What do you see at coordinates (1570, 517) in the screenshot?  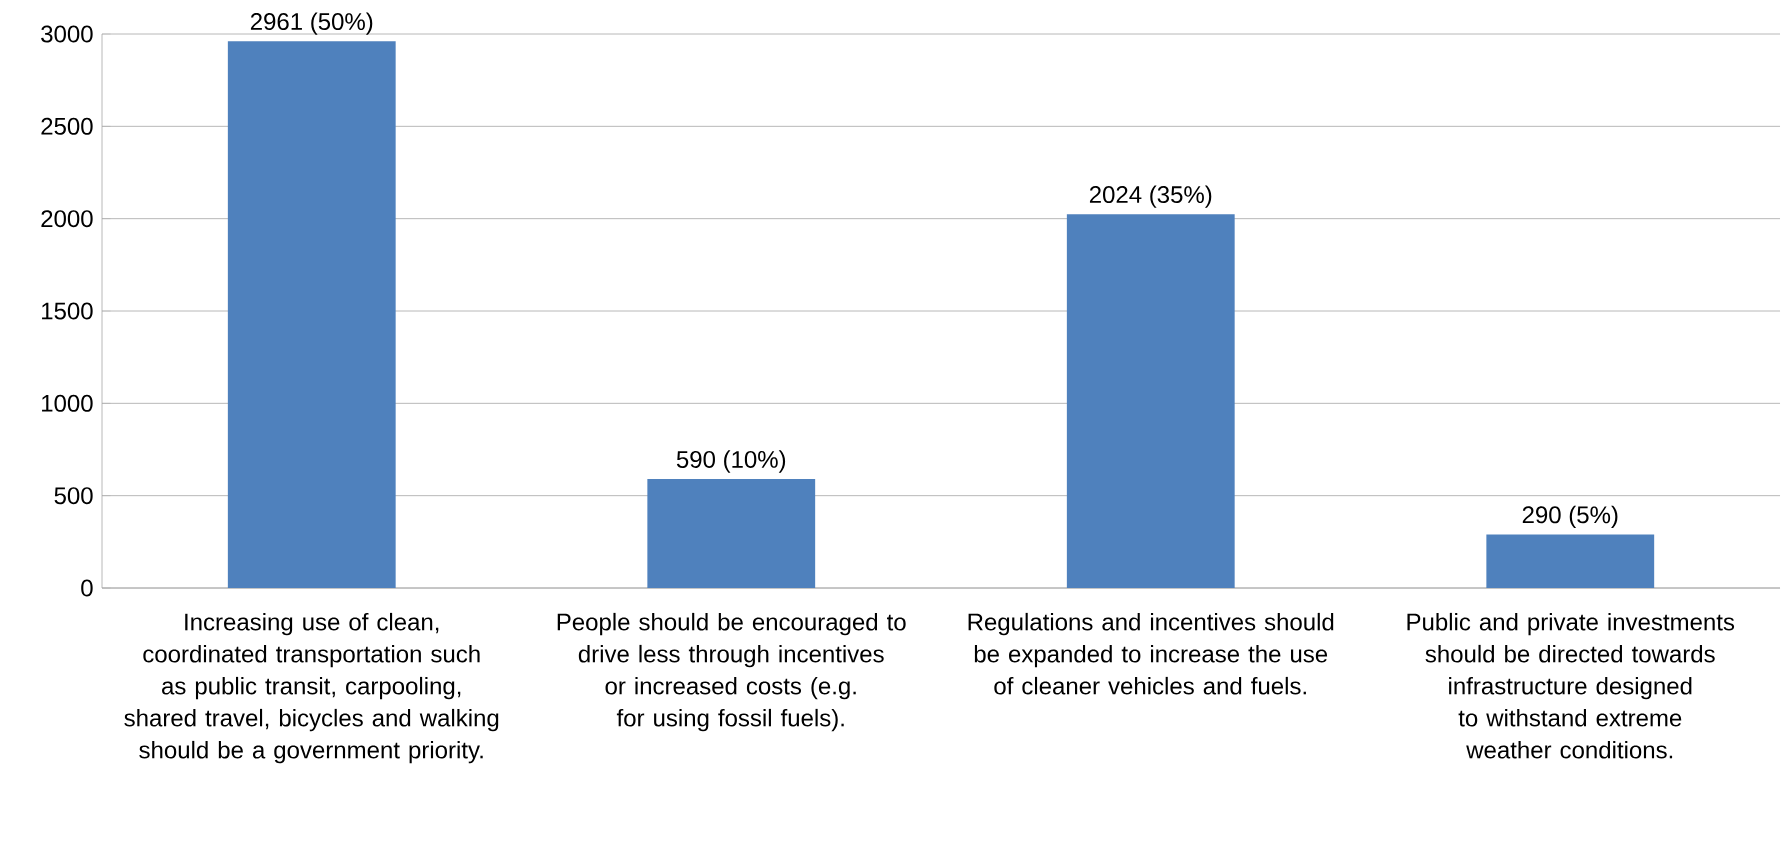 I see `data-label: 290 (5%)` at bounding box center [1570, 517].